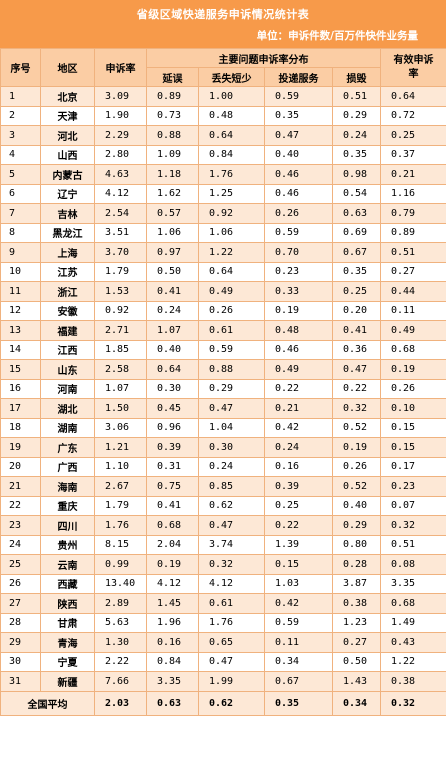  What do you see at coordinates (356, 96) in the screenshot?
I see `row-damage: 0.51` at bounding box center [356, 96].